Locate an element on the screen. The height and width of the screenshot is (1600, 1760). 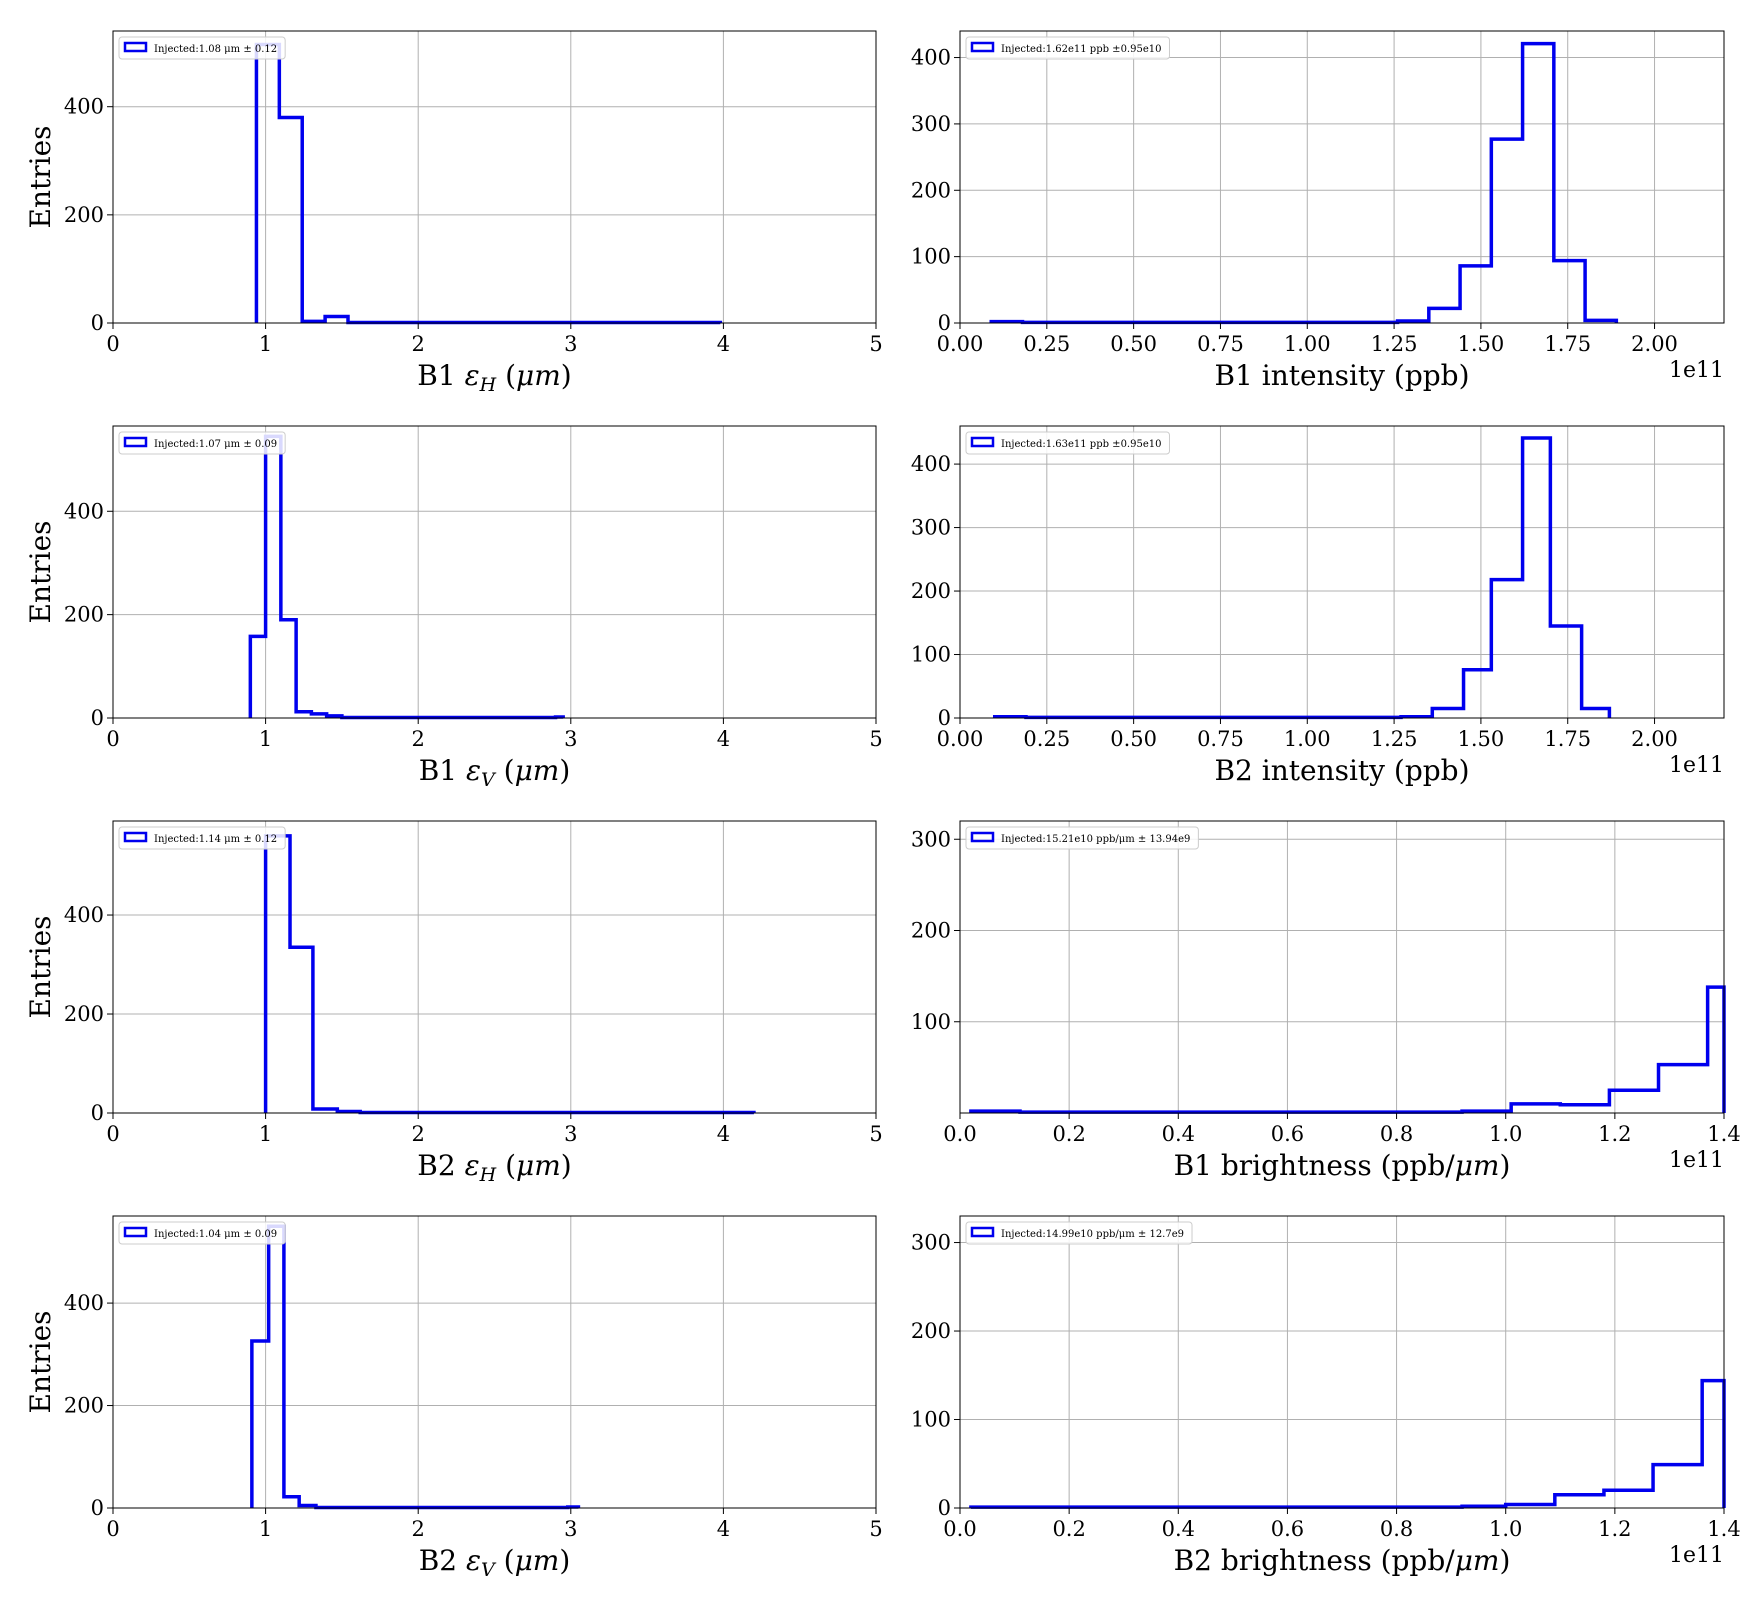
legend-text: Injected:1.07 μm ± 0.09 is located at coordinates (215, 444).